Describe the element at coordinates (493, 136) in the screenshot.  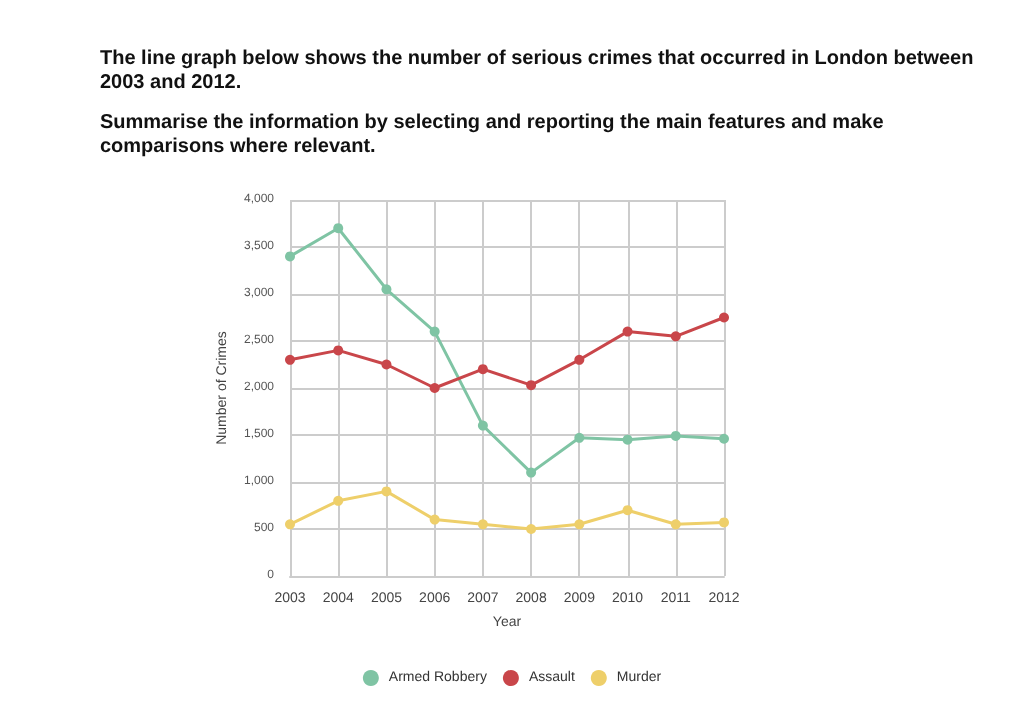
I see `chart-subtitle: Summarise the information by selecting and reporting the main features and make comparisons where relevant.` at that location.